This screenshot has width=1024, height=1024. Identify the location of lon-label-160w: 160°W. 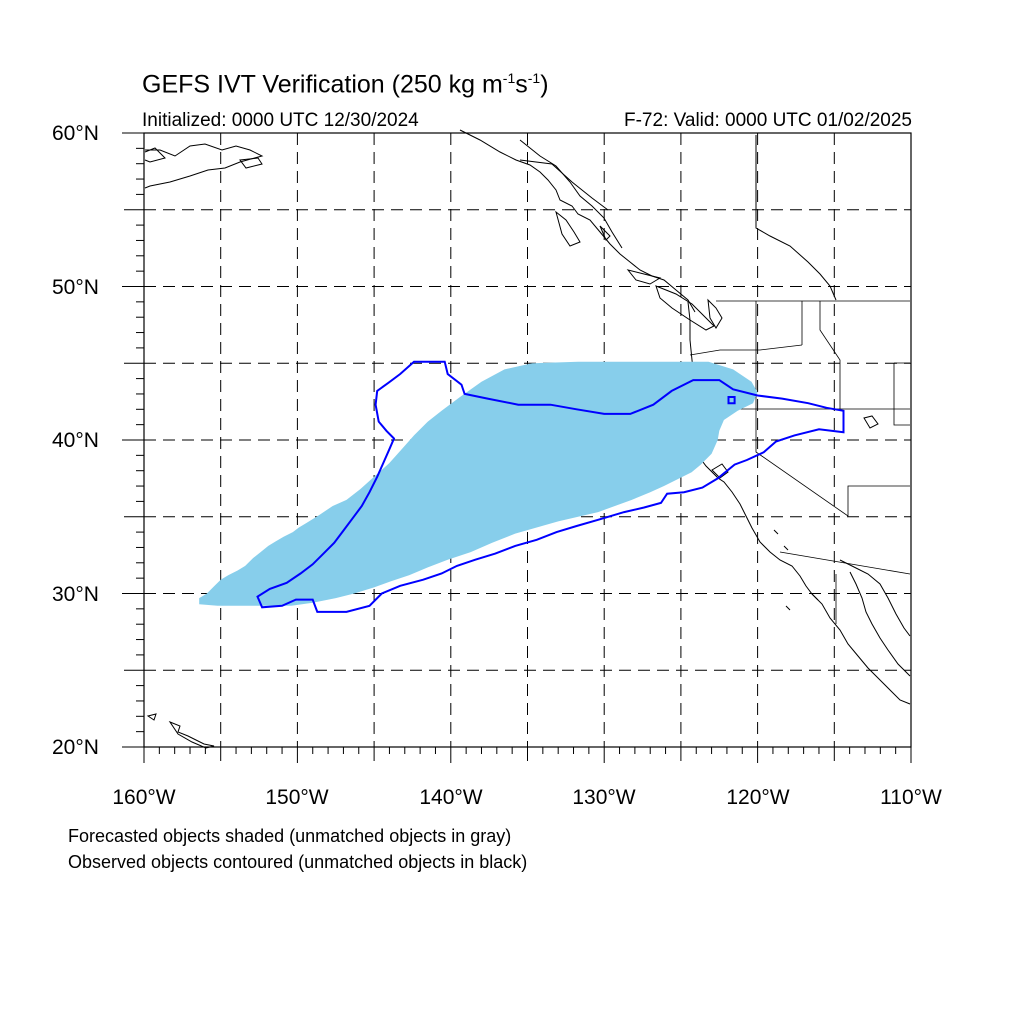
(144, 797).